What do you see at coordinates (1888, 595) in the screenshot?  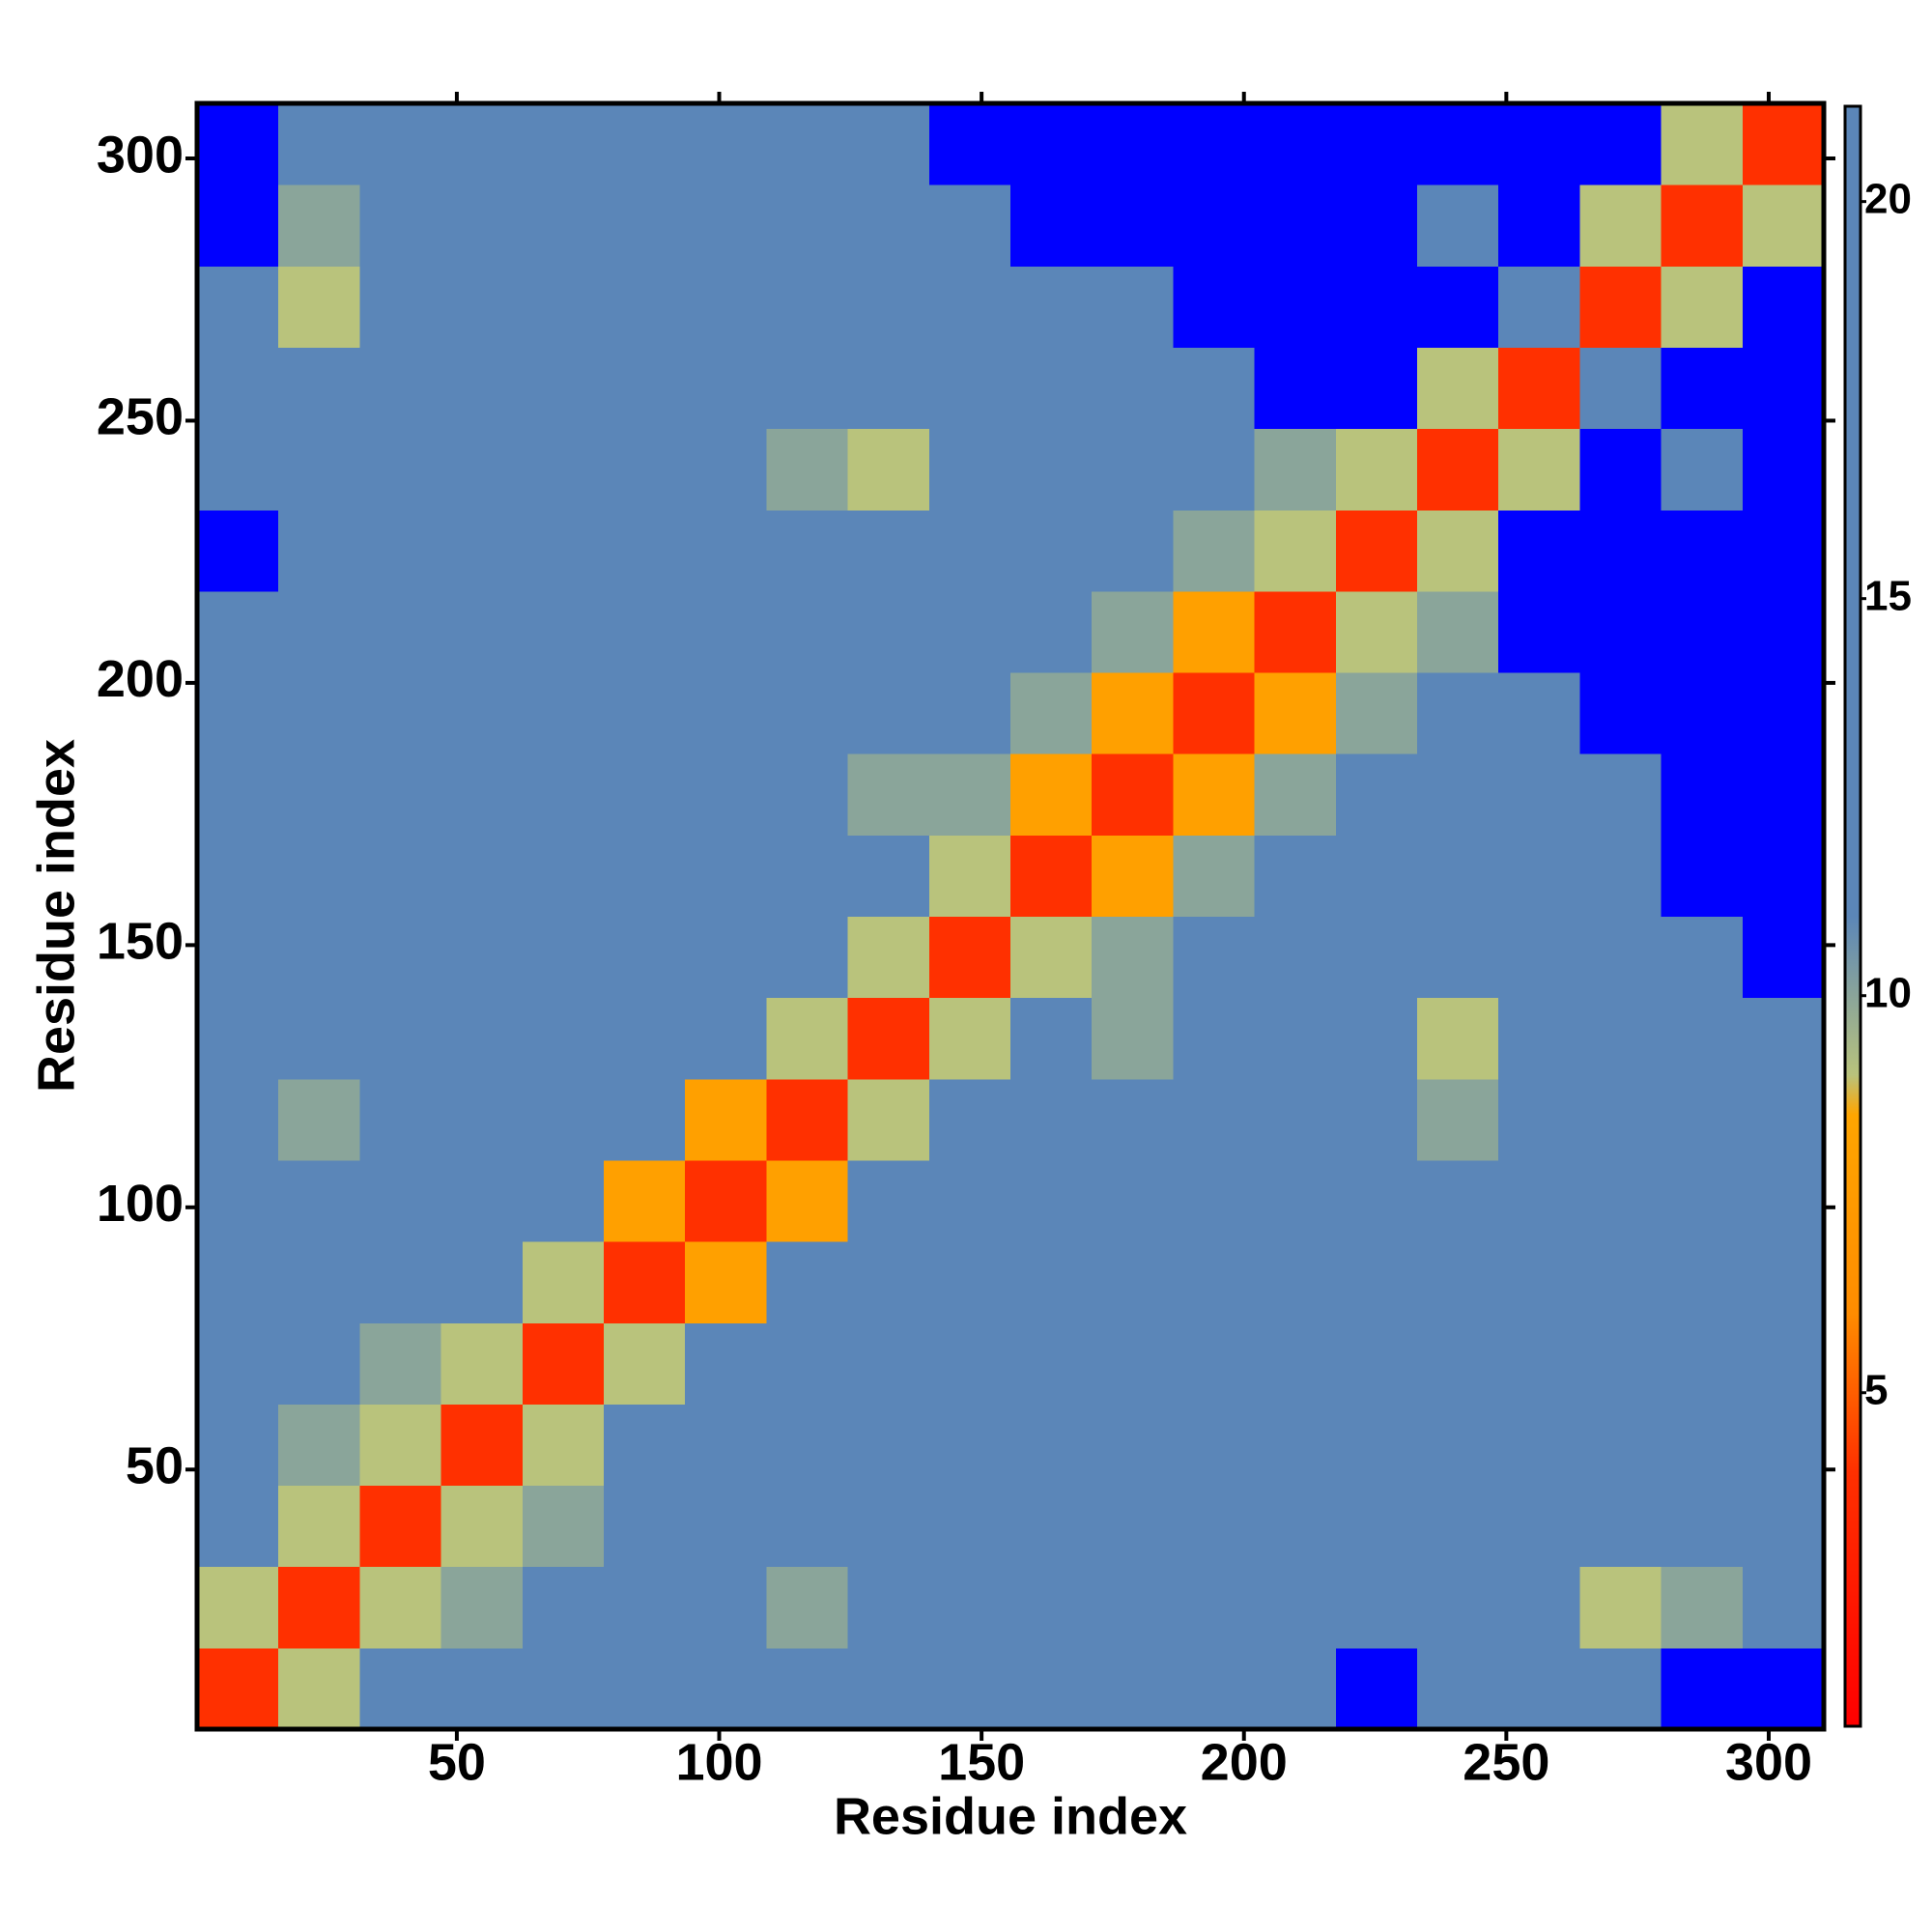 I see `colorbar-tick-label: 15` at bounding box center [1888, 595].